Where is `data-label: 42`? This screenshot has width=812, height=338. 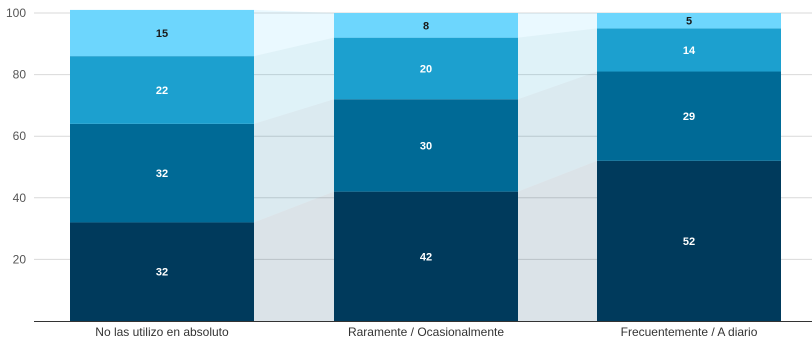 data-label: 42 is located at coordinates (426, 257).